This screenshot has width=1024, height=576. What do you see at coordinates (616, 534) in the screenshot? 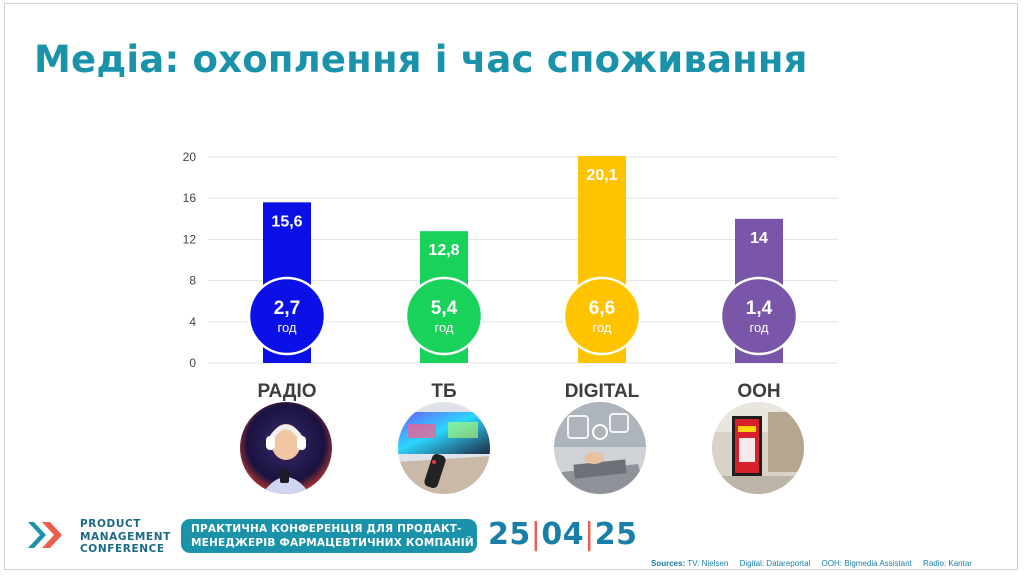
I see `date-year: 25` at bounding box center [616, 534].